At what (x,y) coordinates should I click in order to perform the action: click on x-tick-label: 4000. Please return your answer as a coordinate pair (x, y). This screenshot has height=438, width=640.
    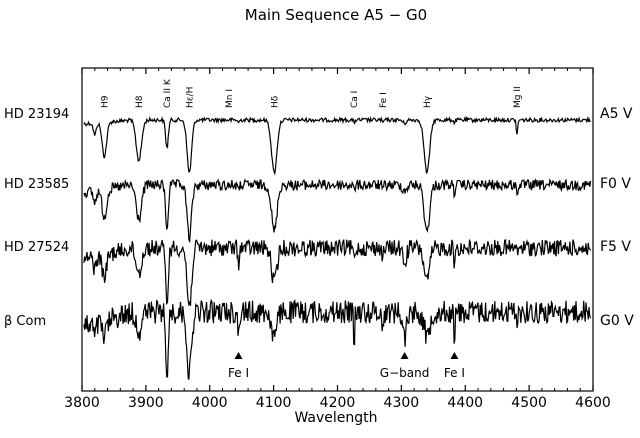
    Looking at the image, I should click on (210, 403).